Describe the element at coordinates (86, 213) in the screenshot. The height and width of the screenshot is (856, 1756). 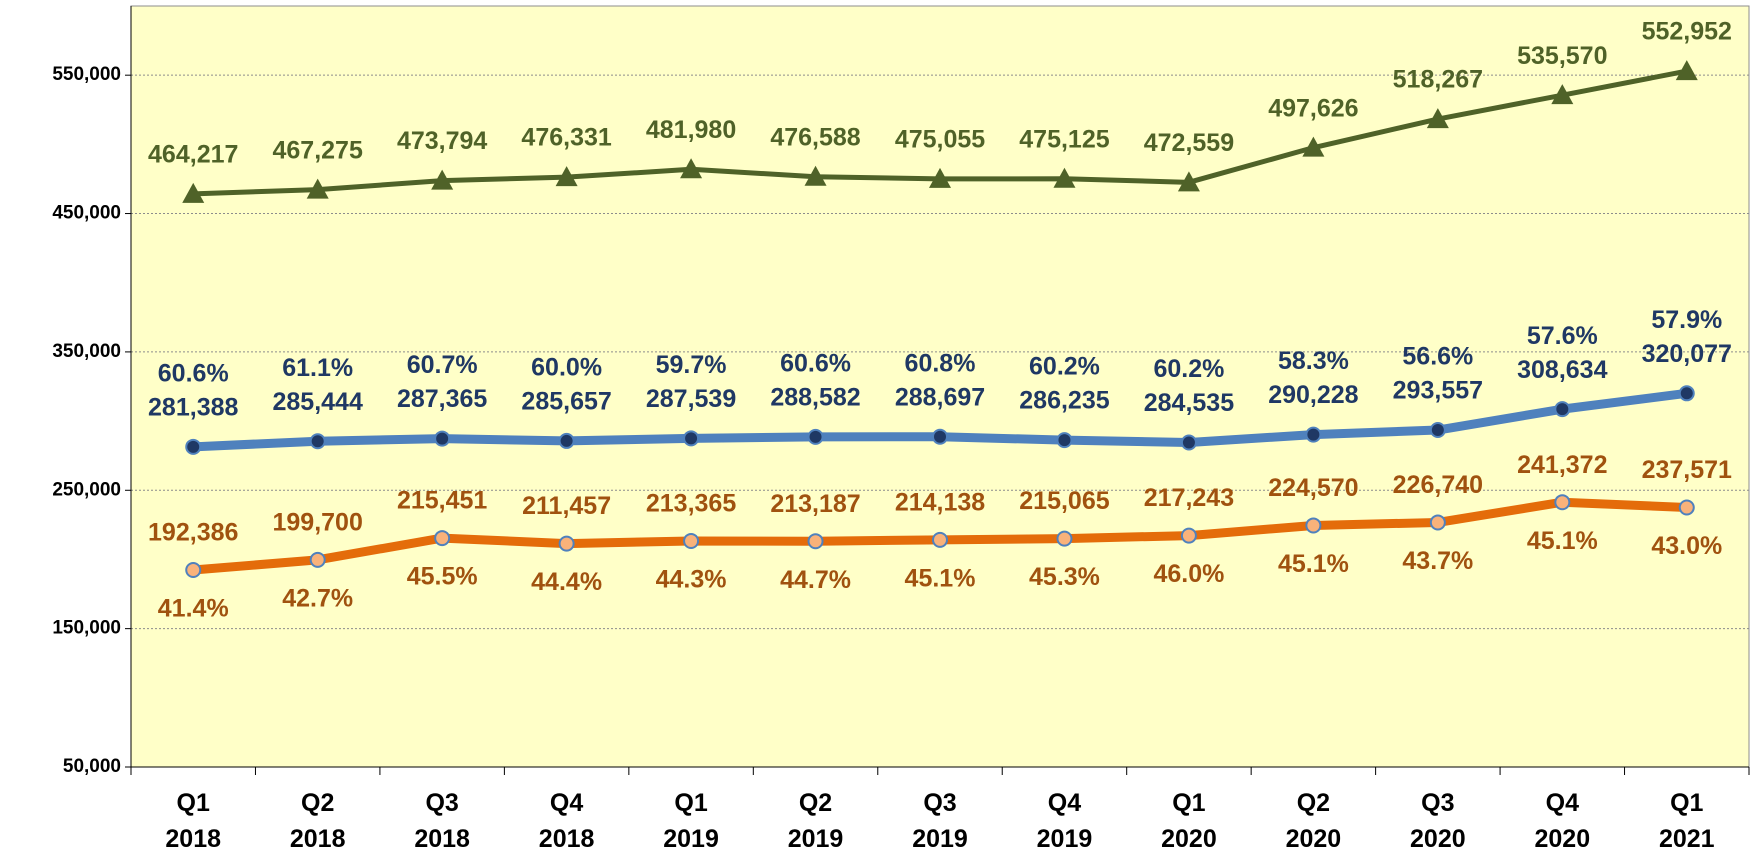
I see `y-tick-label: 450,000` at that location.